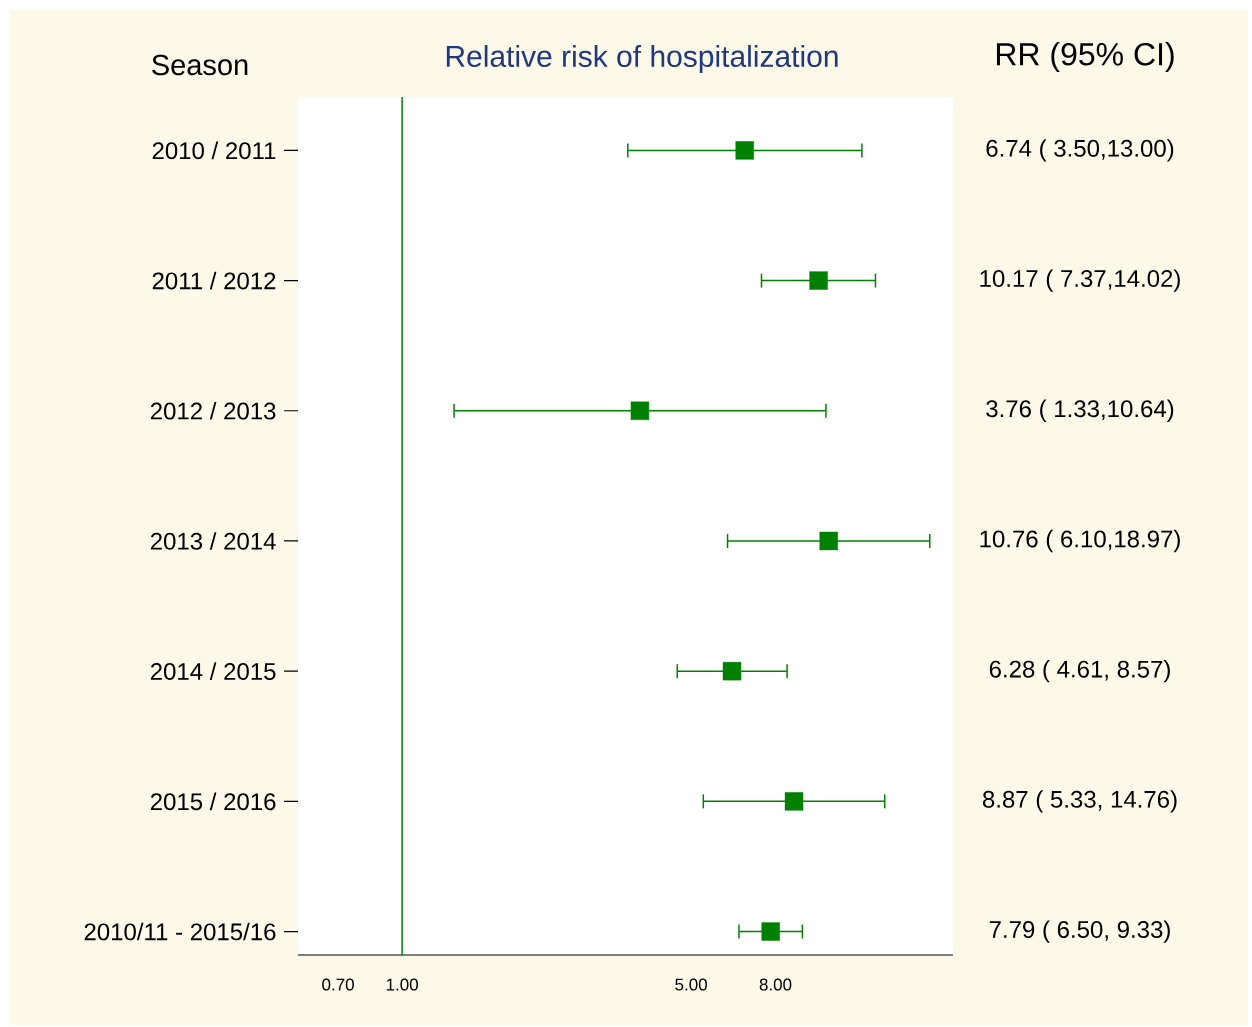  What do you see at coordinates (402, 984) in the screenshot?
I see `x-tick-label: 1.00` at bounding box center [402, 984].